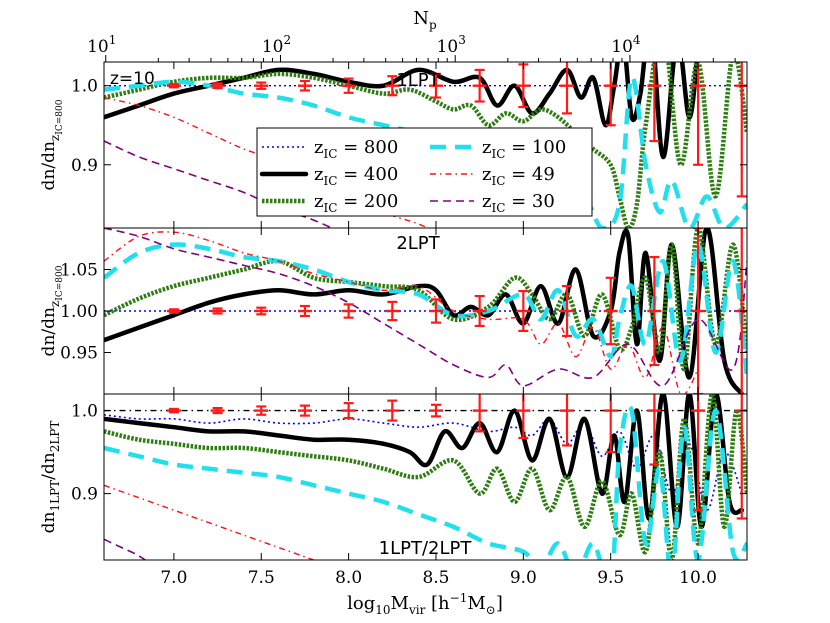  Describe the element at coordinates (356, 203) in the screenshot. I see `legend-label: zIC = 200` at that location.